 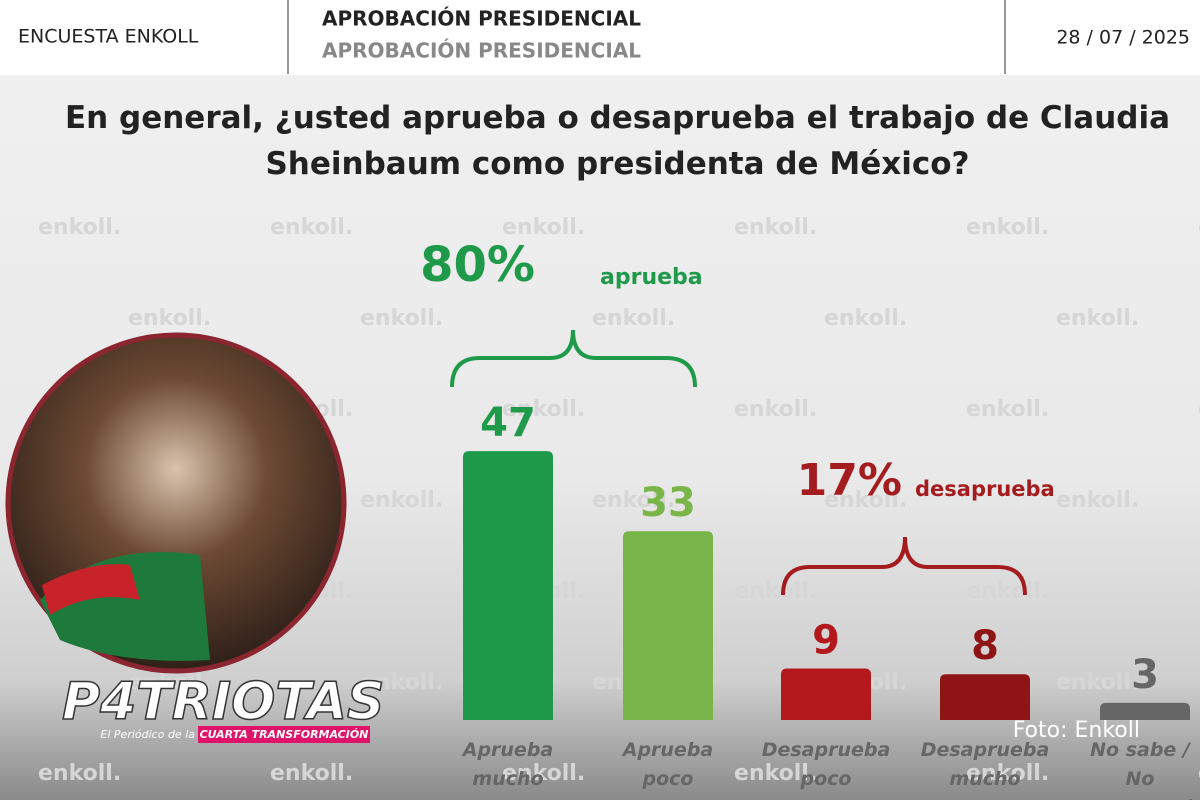 I want to click on category-label: Aprueba poco, so click(x=668, y=764).